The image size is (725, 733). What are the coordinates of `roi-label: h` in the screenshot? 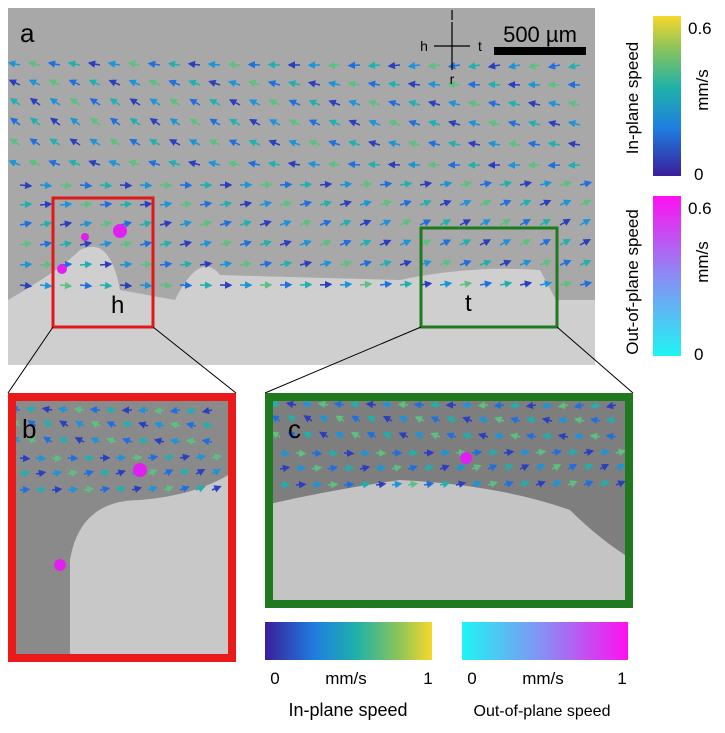 It's located at (117, 305).